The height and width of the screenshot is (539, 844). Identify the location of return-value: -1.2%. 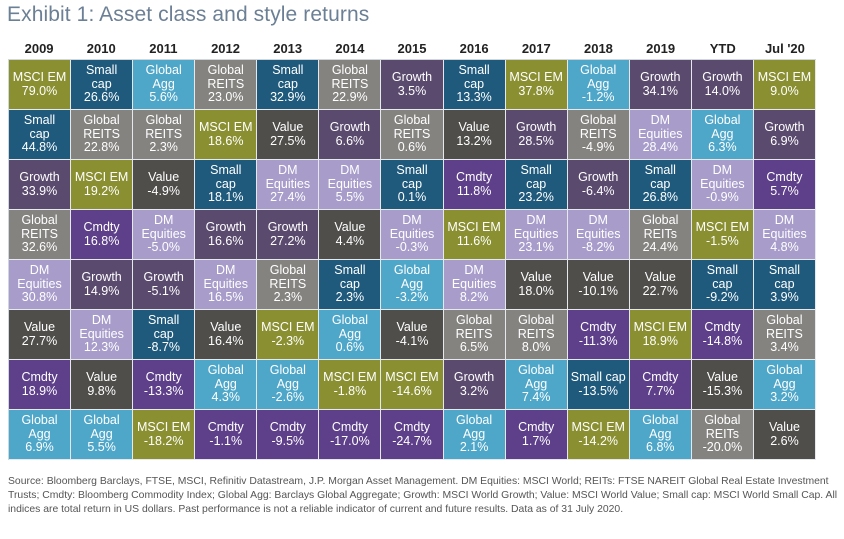
(598, 97).